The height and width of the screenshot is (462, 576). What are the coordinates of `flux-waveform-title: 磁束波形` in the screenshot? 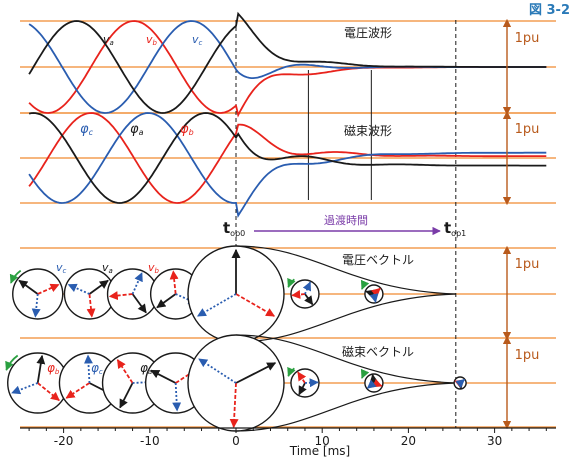 It's located at (368, 130).